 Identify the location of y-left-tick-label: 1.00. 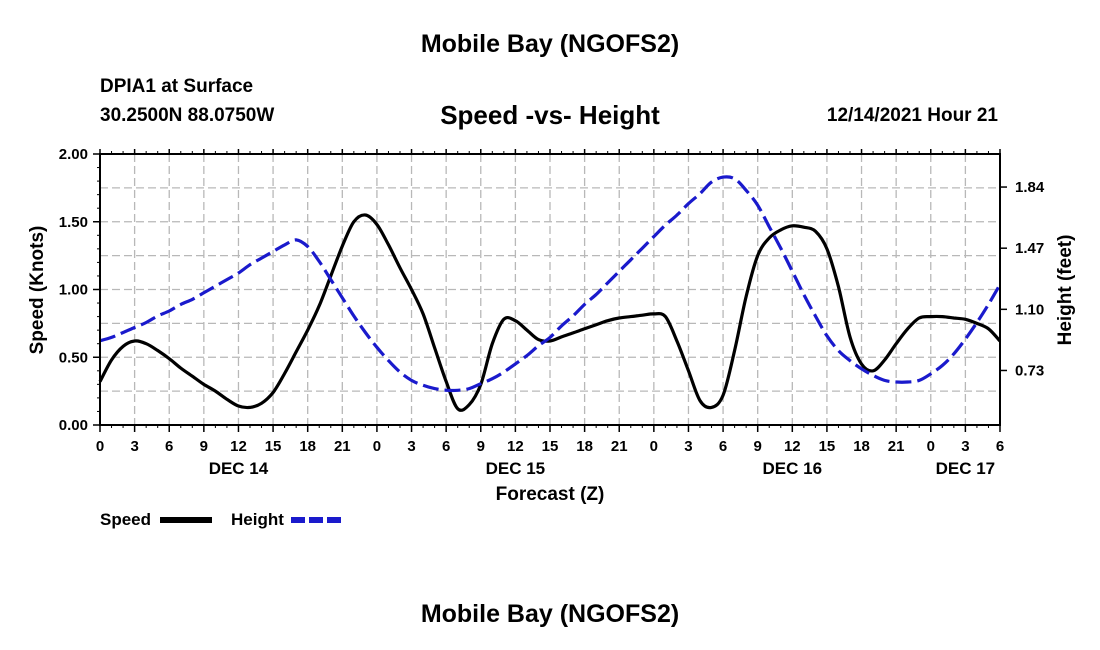
(73, 290).